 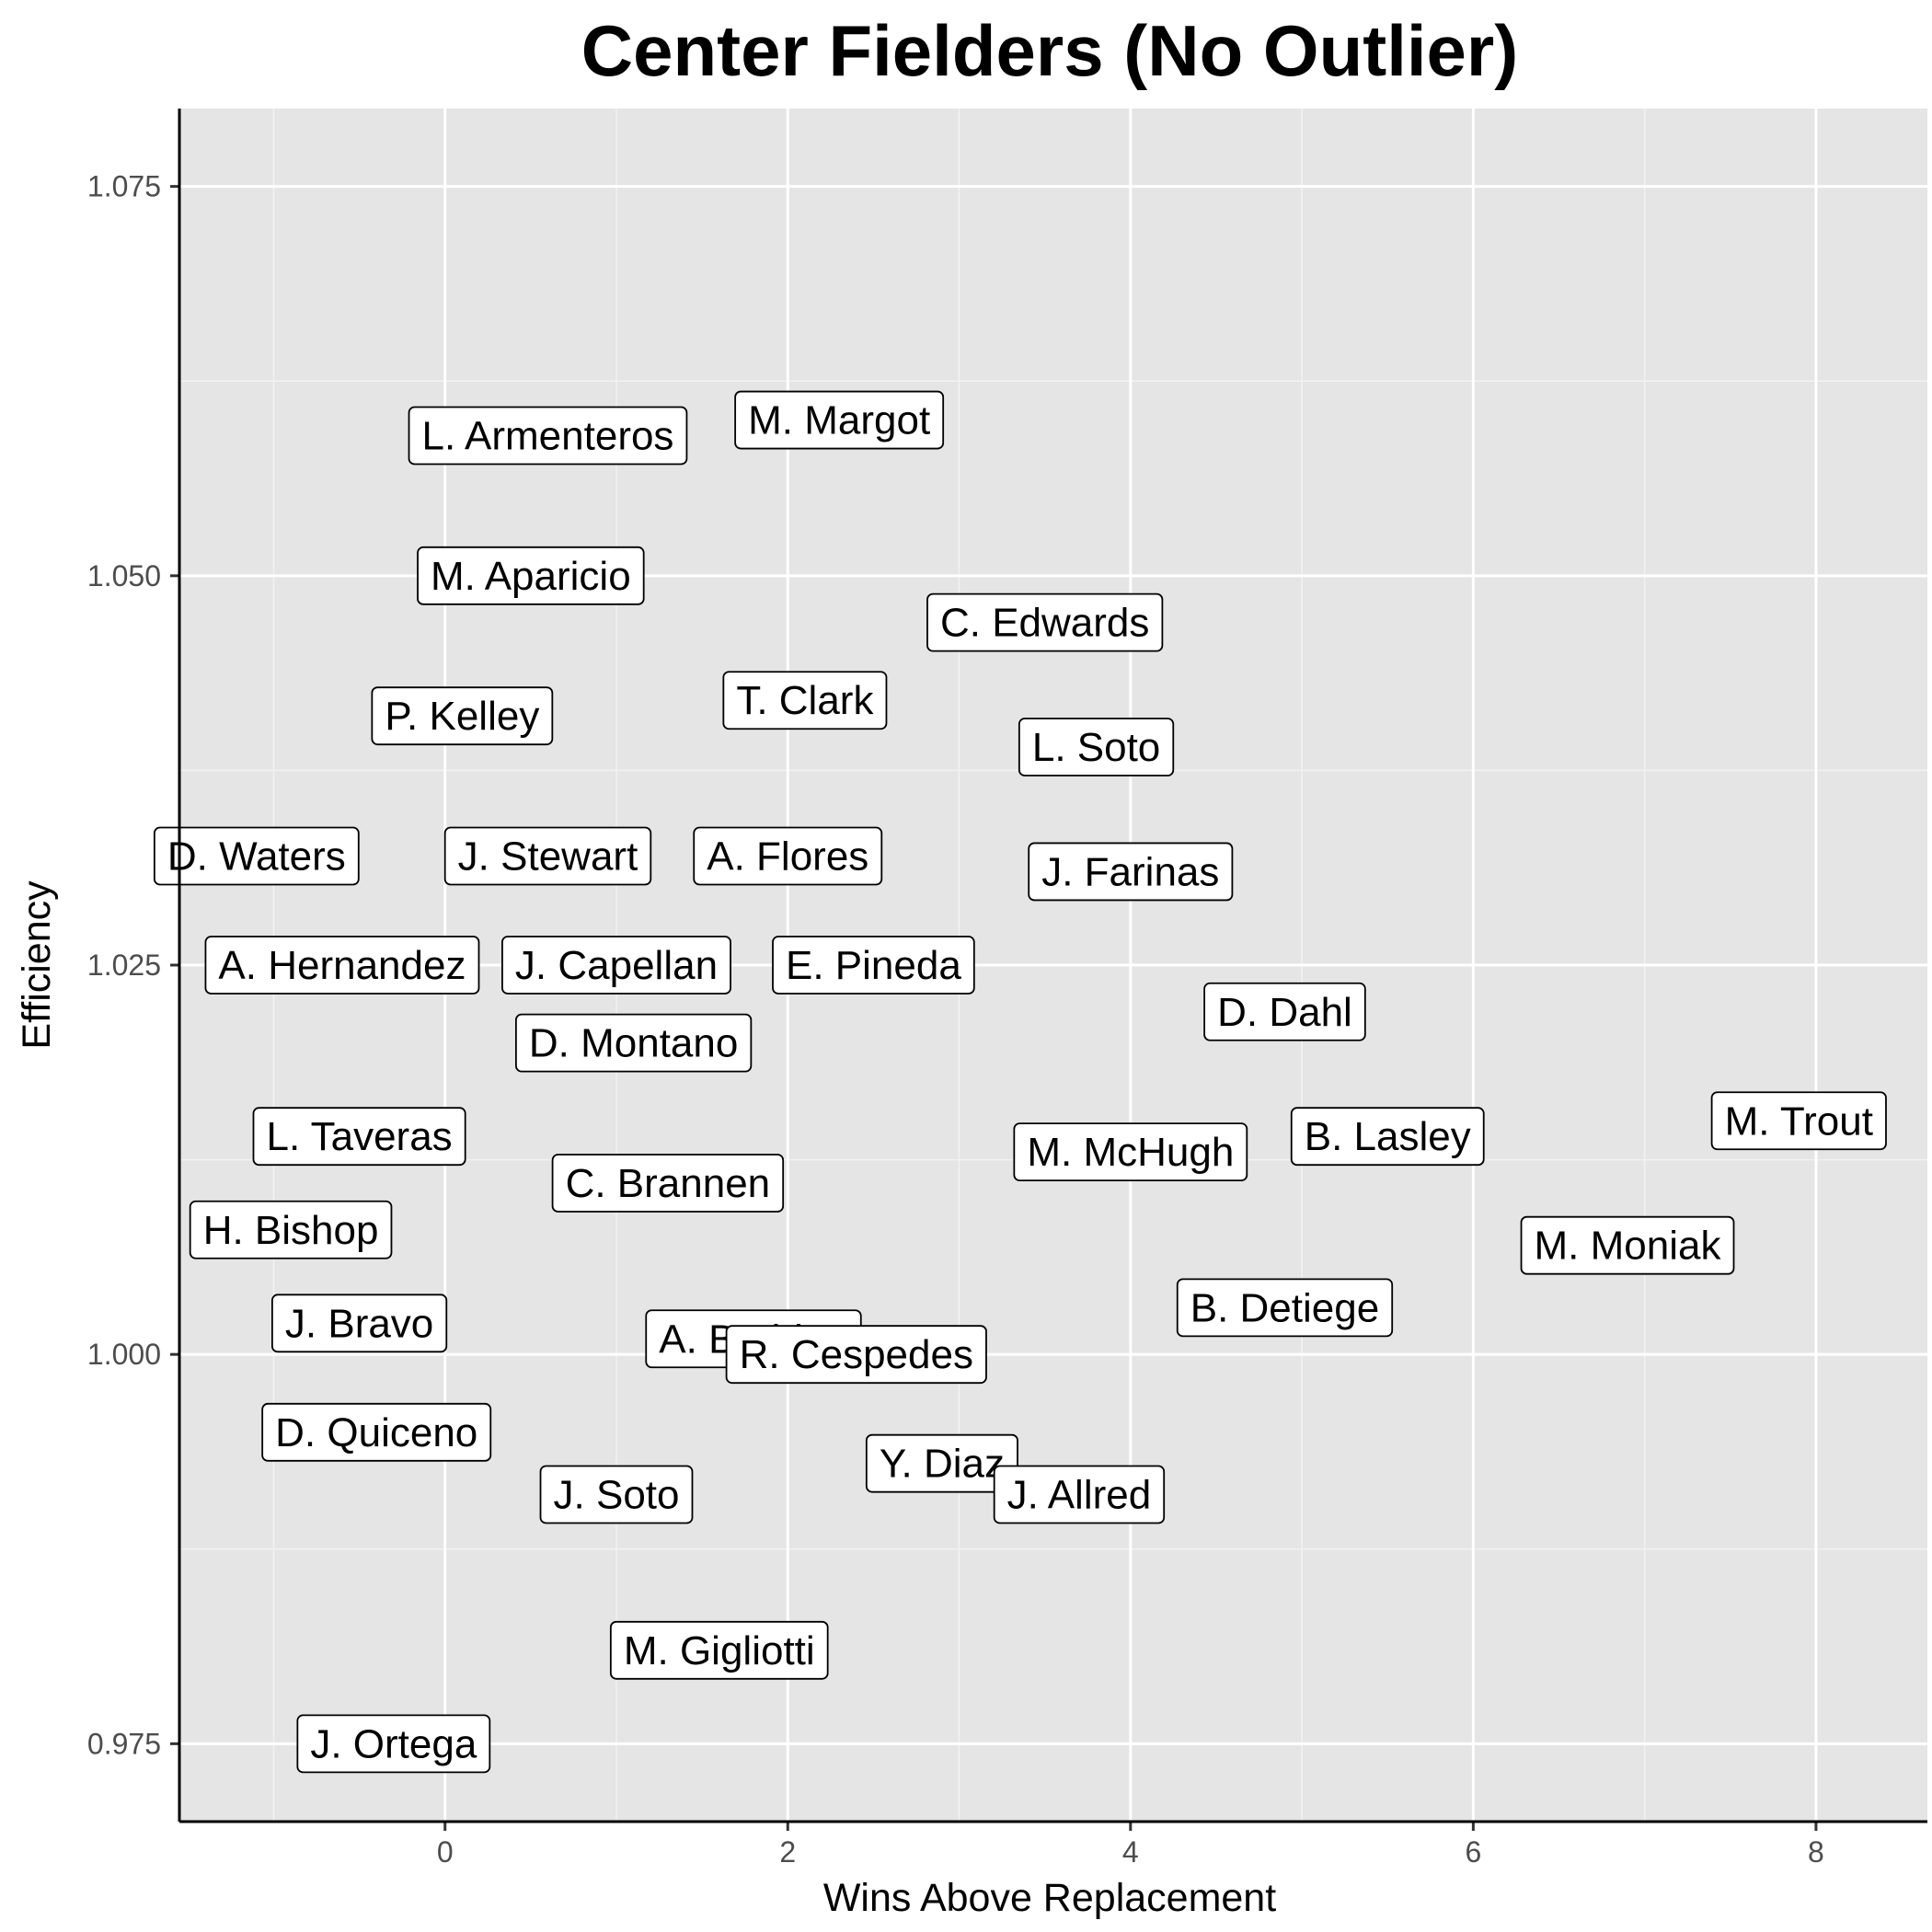 I want to click on point-label: H. Bishop, so click(x=291, y=1229).